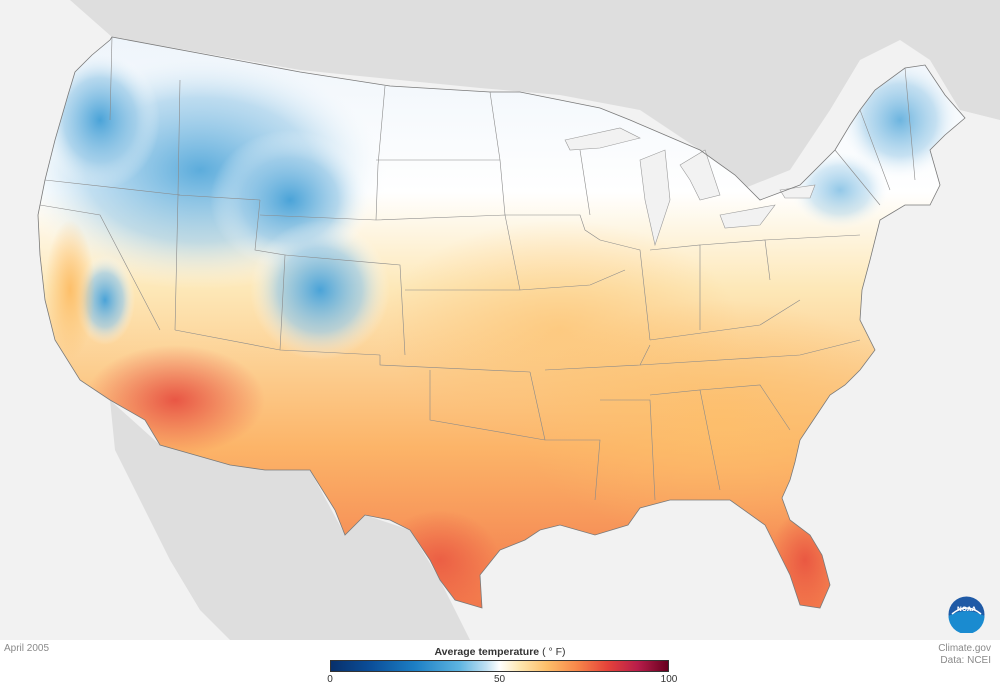 This screenshot has height=690, width=1000. I want to click on legend-tick-label: 50, so click(499, 679).